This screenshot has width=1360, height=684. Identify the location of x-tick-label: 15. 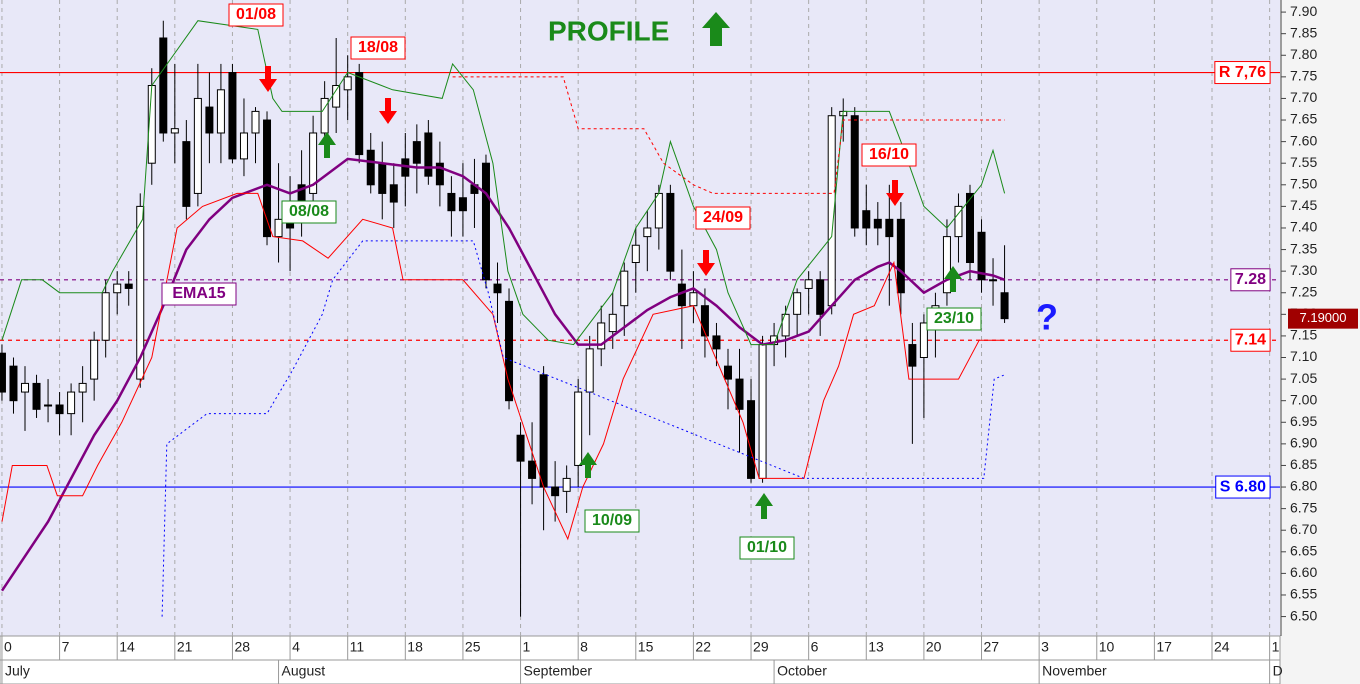
(646, 647).